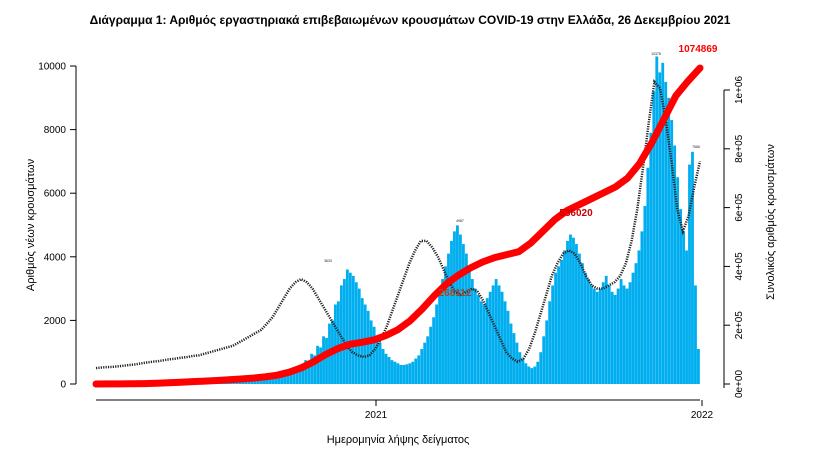 The width and height of the screenshot is (821, 464). What do you see at coordinates (460, 221) in the screenshot?
I see `bar-value-label: 4987` at bounding box center [460, 221].